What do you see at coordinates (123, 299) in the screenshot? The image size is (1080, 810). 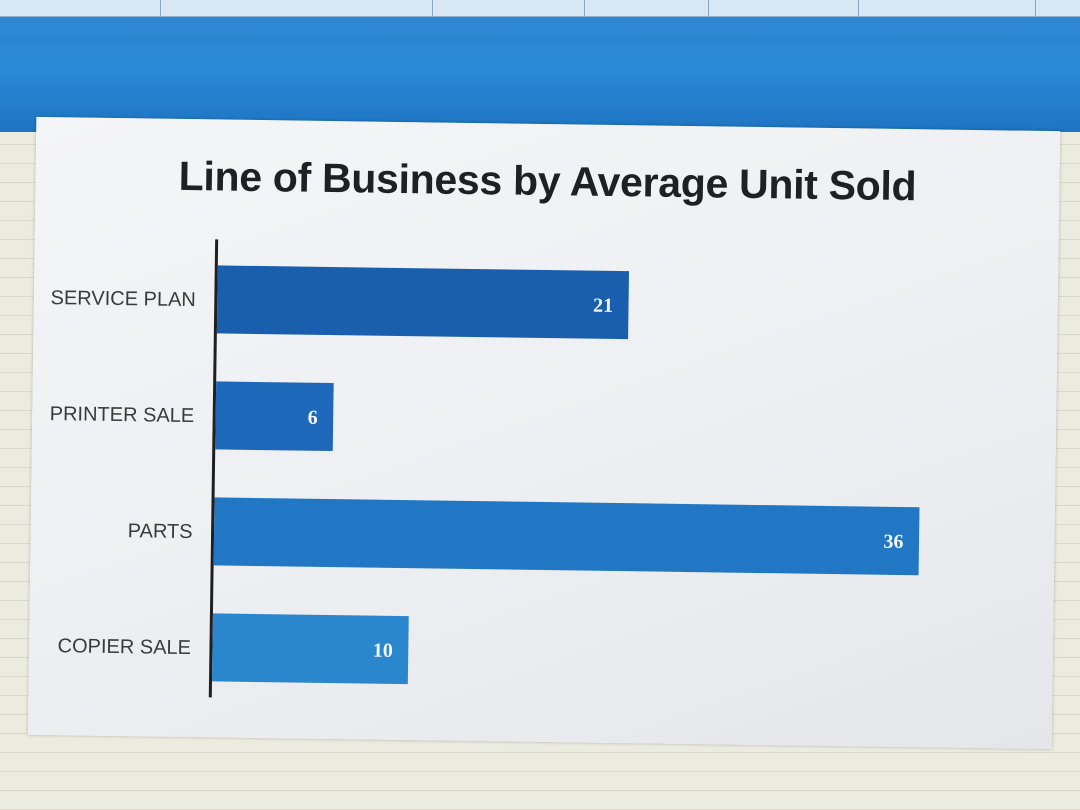 I see `category-label: SERVICE PLAN` at bounding box center [123, 299].